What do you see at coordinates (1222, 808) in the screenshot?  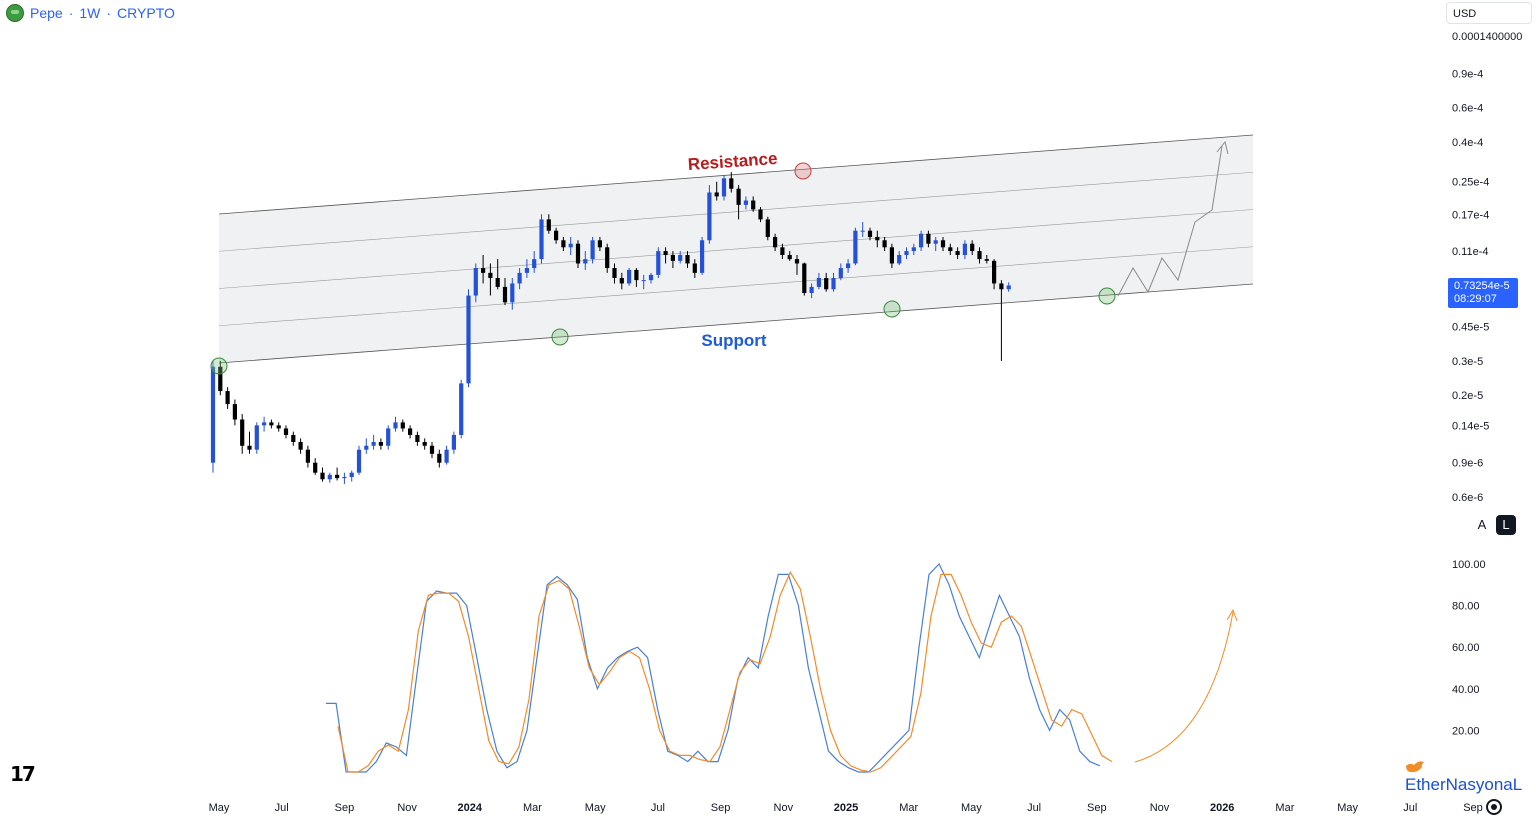 I see `time-tick-label: 2026` at bounding box center [1222, 808].